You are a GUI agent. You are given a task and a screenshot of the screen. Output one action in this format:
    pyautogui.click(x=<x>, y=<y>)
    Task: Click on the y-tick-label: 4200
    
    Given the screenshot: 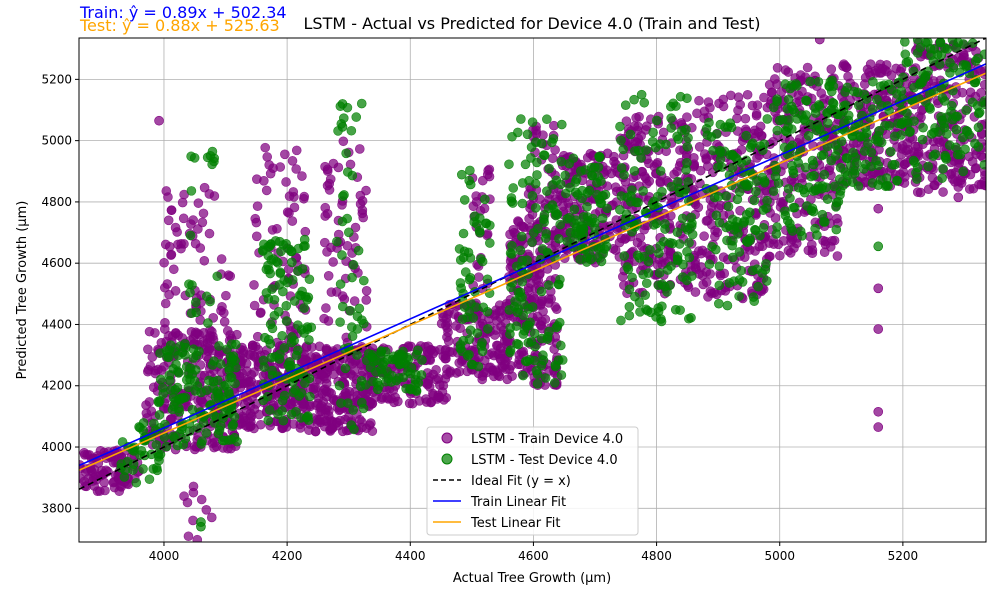 What is the action you would take?
    pyautogui.click(x=56, y=386)
    